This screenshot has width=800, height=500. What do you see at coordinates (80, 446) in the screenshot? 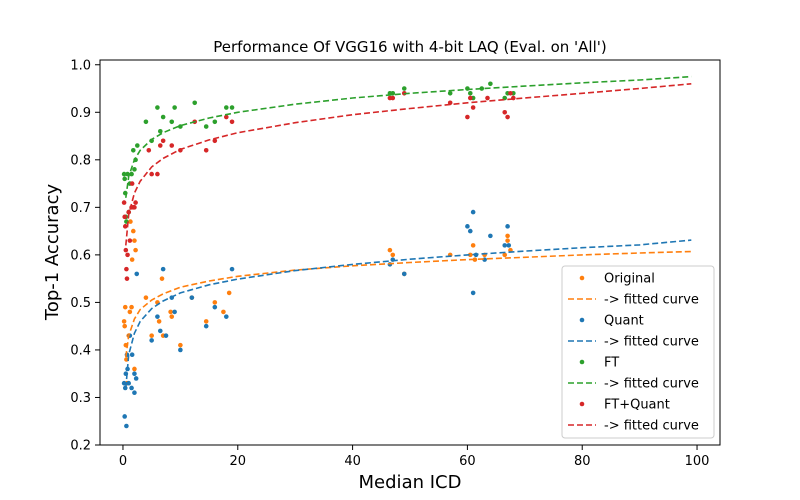
I see `y-tick-label: 0.2` at bounding box center [80, 446].